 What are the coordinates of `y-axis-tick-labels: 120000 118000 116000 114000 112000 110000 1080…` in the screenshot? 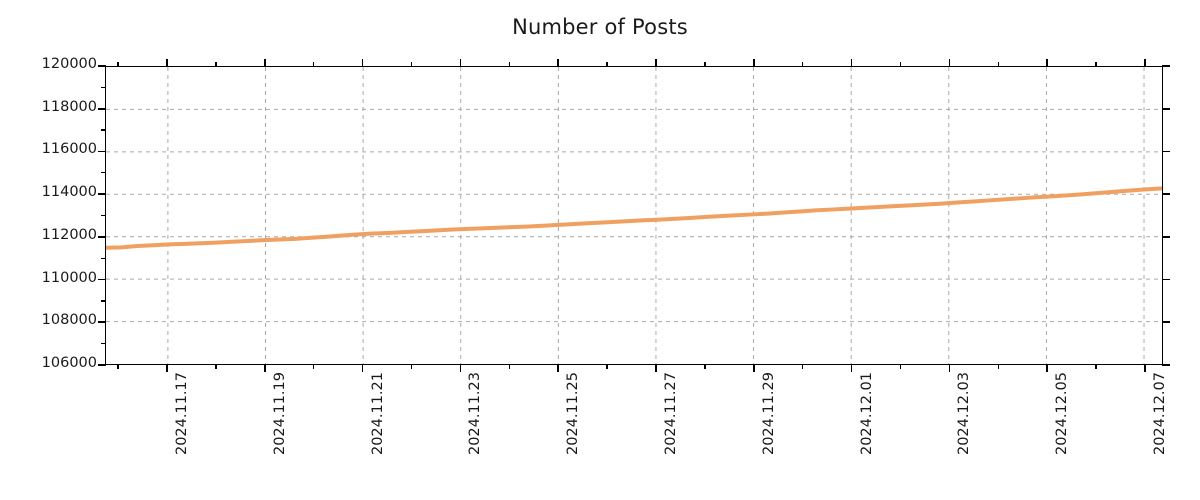 It's located at (48, 250).